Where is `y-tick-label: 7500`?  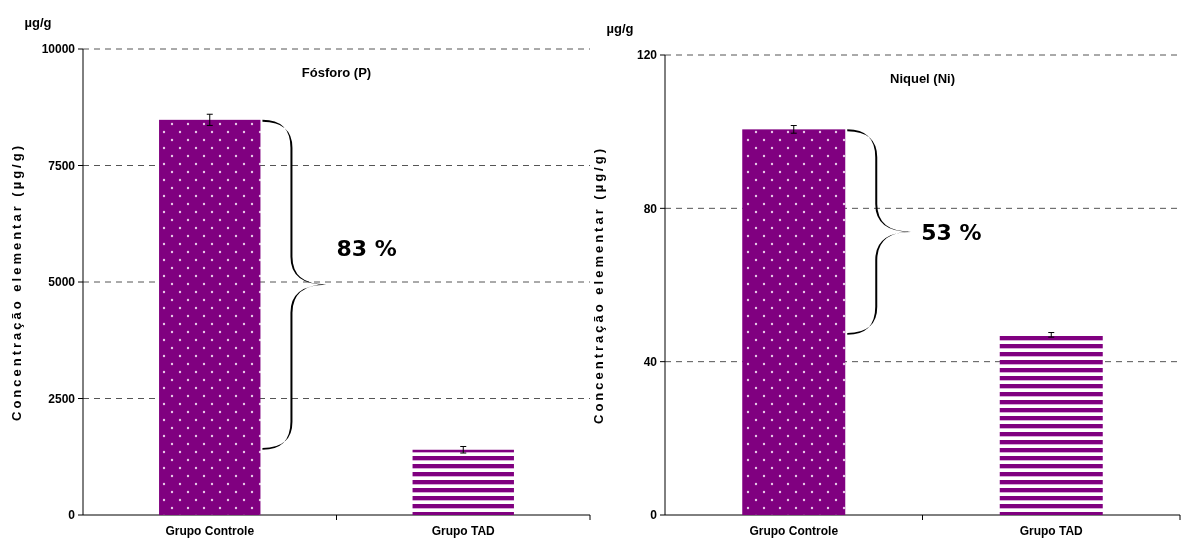
y-tick-label: 7500 is located at coordinates (62, 165).